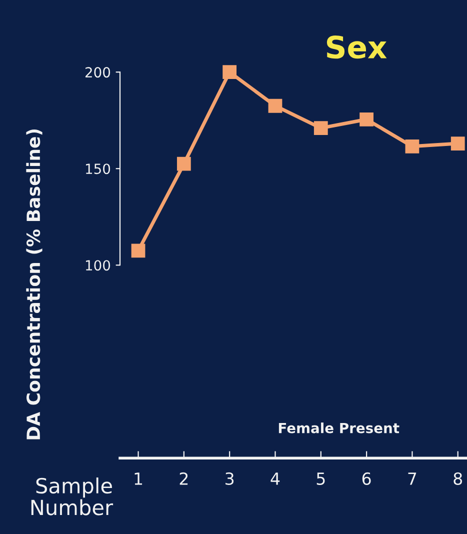 The height and width of the screenshot is (534, 467). I want to click on y-tick-label: 100, so click(98, 265).